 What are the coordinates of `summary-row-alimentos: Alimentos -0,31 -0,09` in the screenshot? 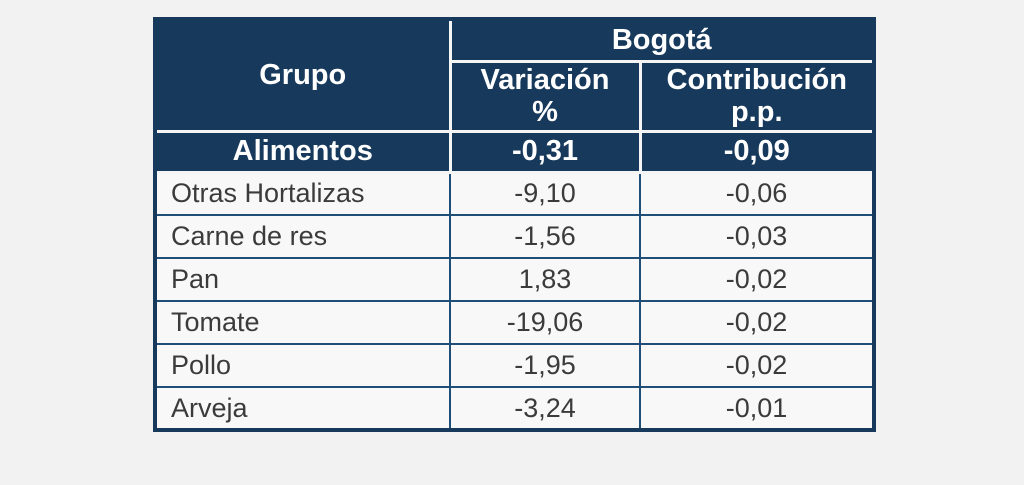 It's located at (514, 151).